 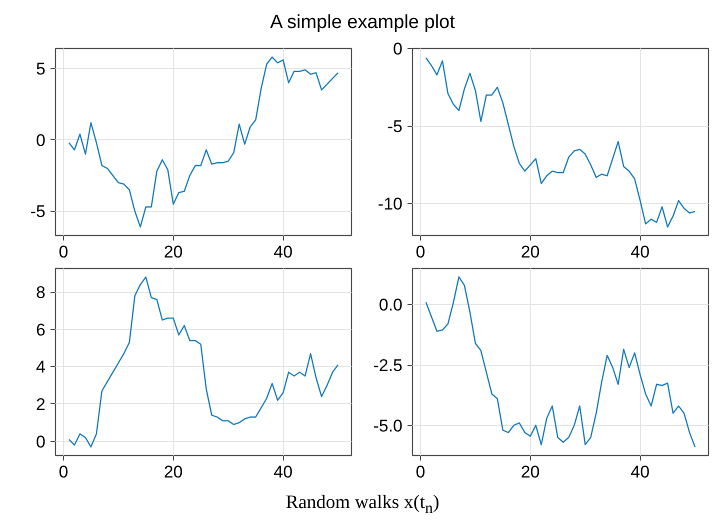 What do you see at coordinates (388, 366) in the screenshot?
I see `y-tick-label: -2.5` at bounding box center [388, 366].